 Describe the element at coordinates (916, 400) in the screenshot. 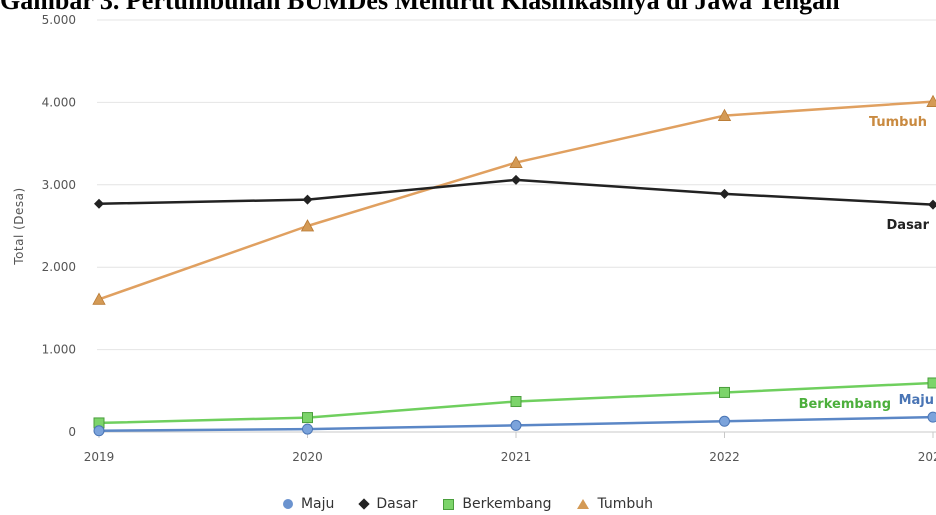

I see `series-label-maju: Maju` at that location.